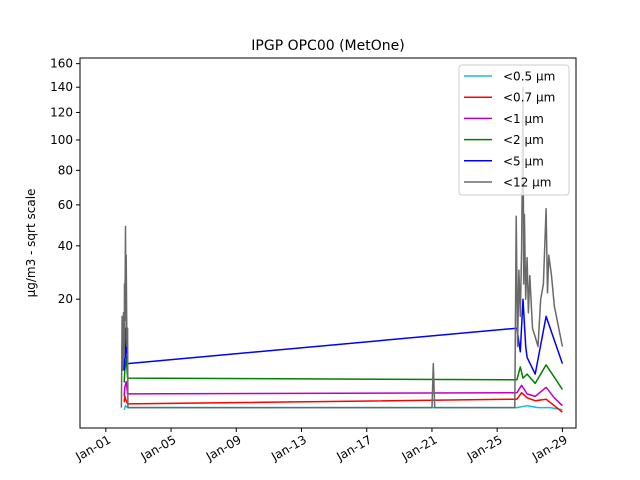  What do you see at coordinates (61, 64) in the screenshot?
I see `y-tick-label: 160` at bounding box center [61, 64].